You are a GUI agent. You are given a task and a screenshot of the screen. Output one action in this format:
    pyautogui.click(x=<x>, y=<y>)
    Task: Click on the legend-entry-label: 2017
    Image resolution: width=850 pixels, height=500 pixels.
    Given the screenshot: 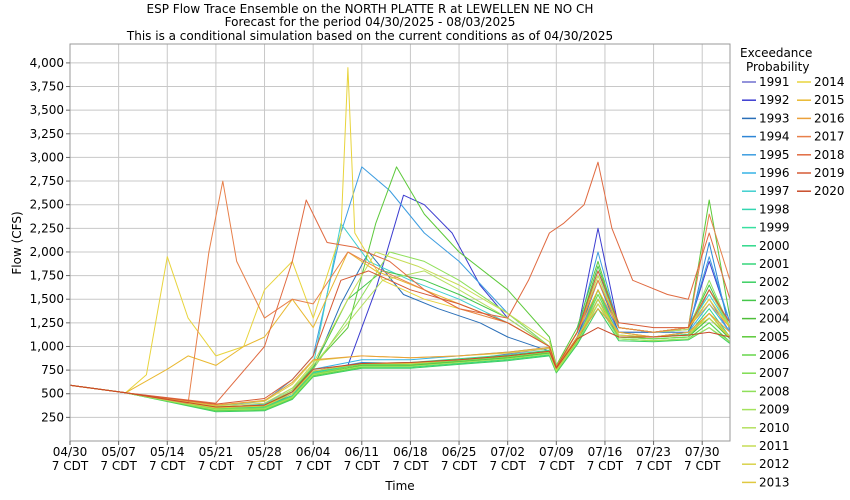 What is the action you would take?
    pyautogui.click(x=829, y=137)
    